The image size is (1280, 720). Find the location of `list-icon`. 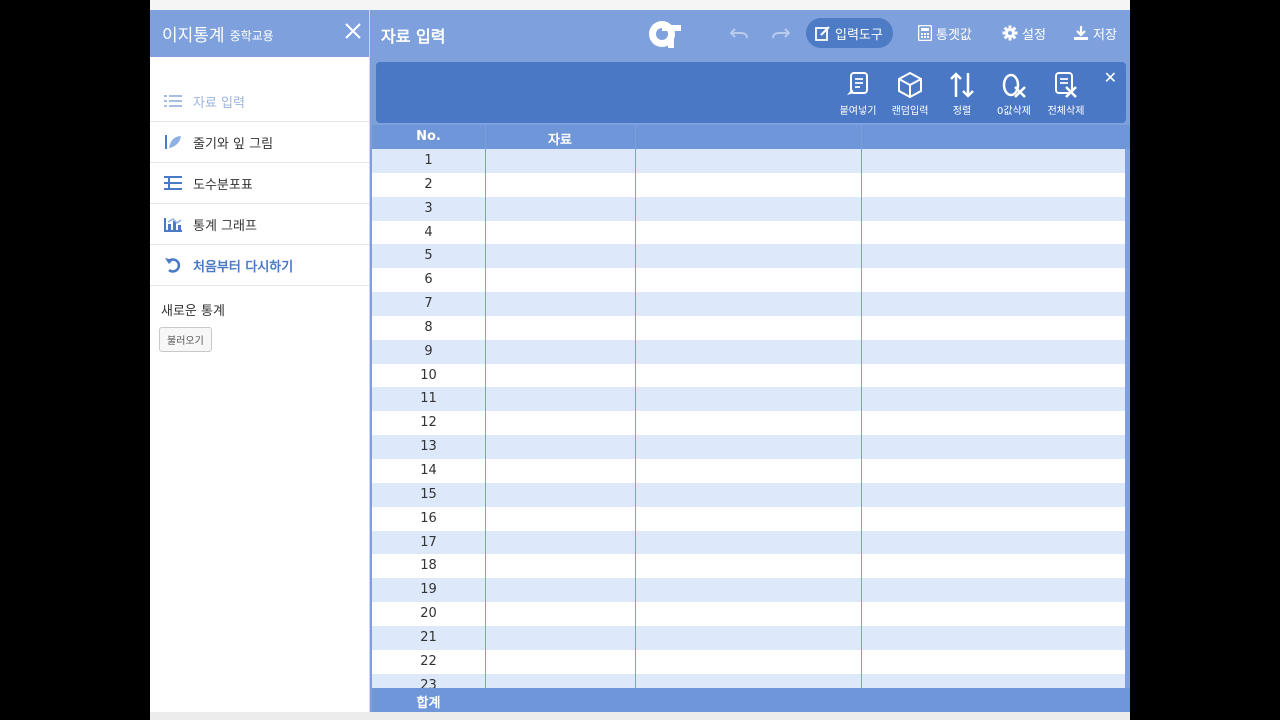

list-icon is located at coordinates (173, 101).